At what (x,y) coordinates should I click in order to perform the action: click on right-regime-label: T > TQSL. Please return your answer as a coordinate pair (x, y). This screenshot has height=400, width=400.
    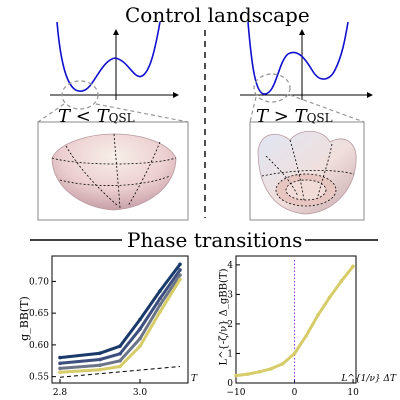
    Looking at the image, I should click on (294, 116).